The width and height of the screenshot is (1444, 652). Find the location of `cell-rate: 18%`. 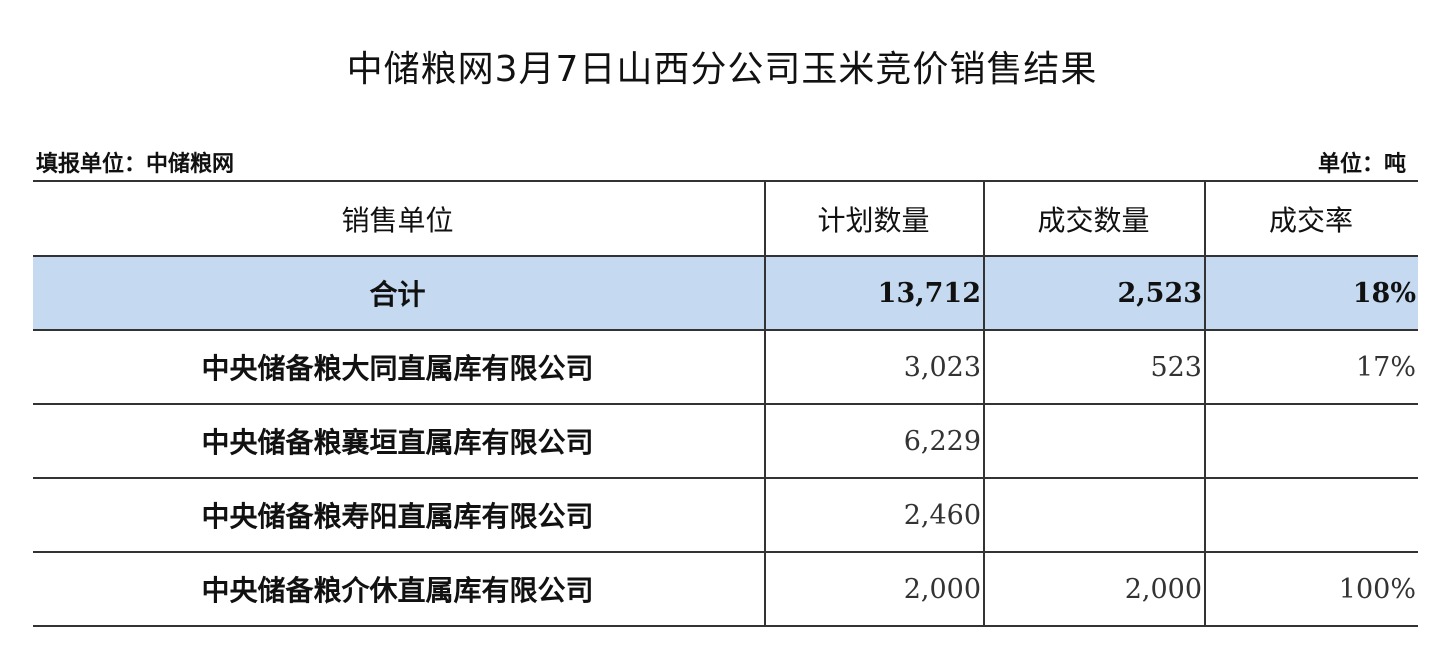

cell-rate: 18% is located at coordinates (1311, 293).